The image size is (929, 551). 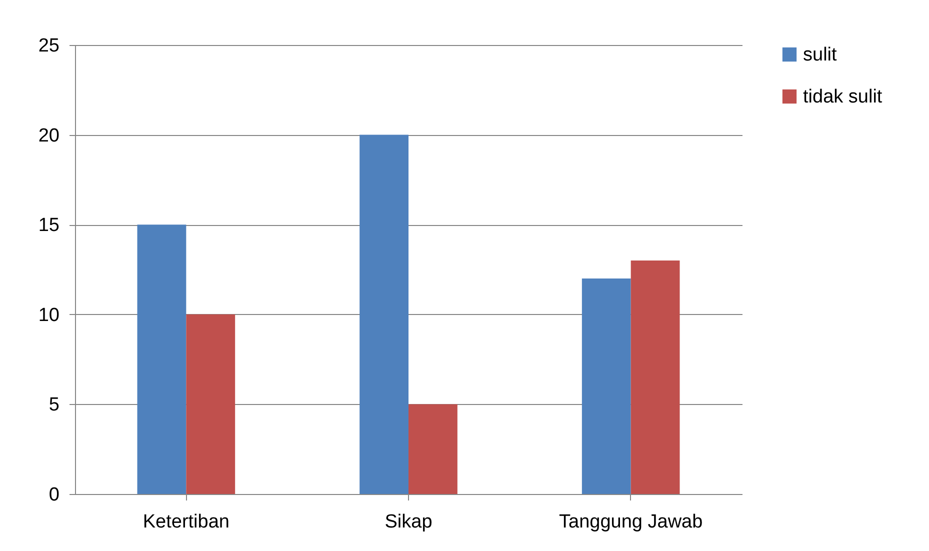 I want to click on y-tick-label: 15, so click(x=49, y=225).